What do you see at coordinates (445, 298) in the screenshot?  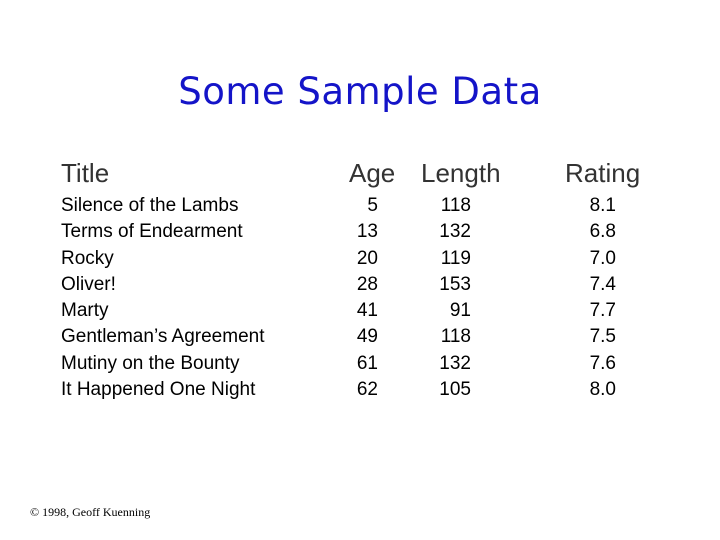 I see `length-column: 118 132 119 153 91 118 132 105` at bounding box center [445, 298].